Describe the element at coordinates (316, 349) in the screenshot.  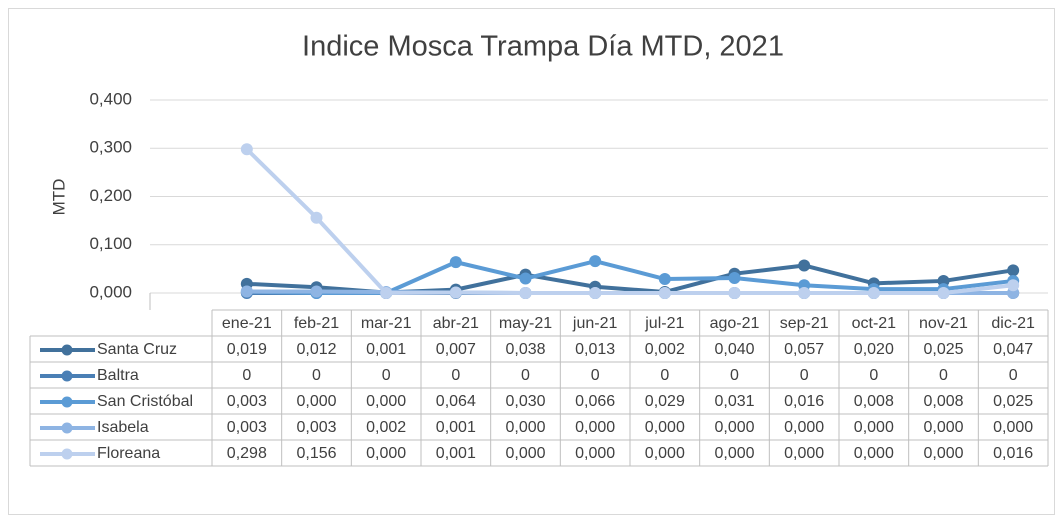
I see `table-value: 0,012` at that location.